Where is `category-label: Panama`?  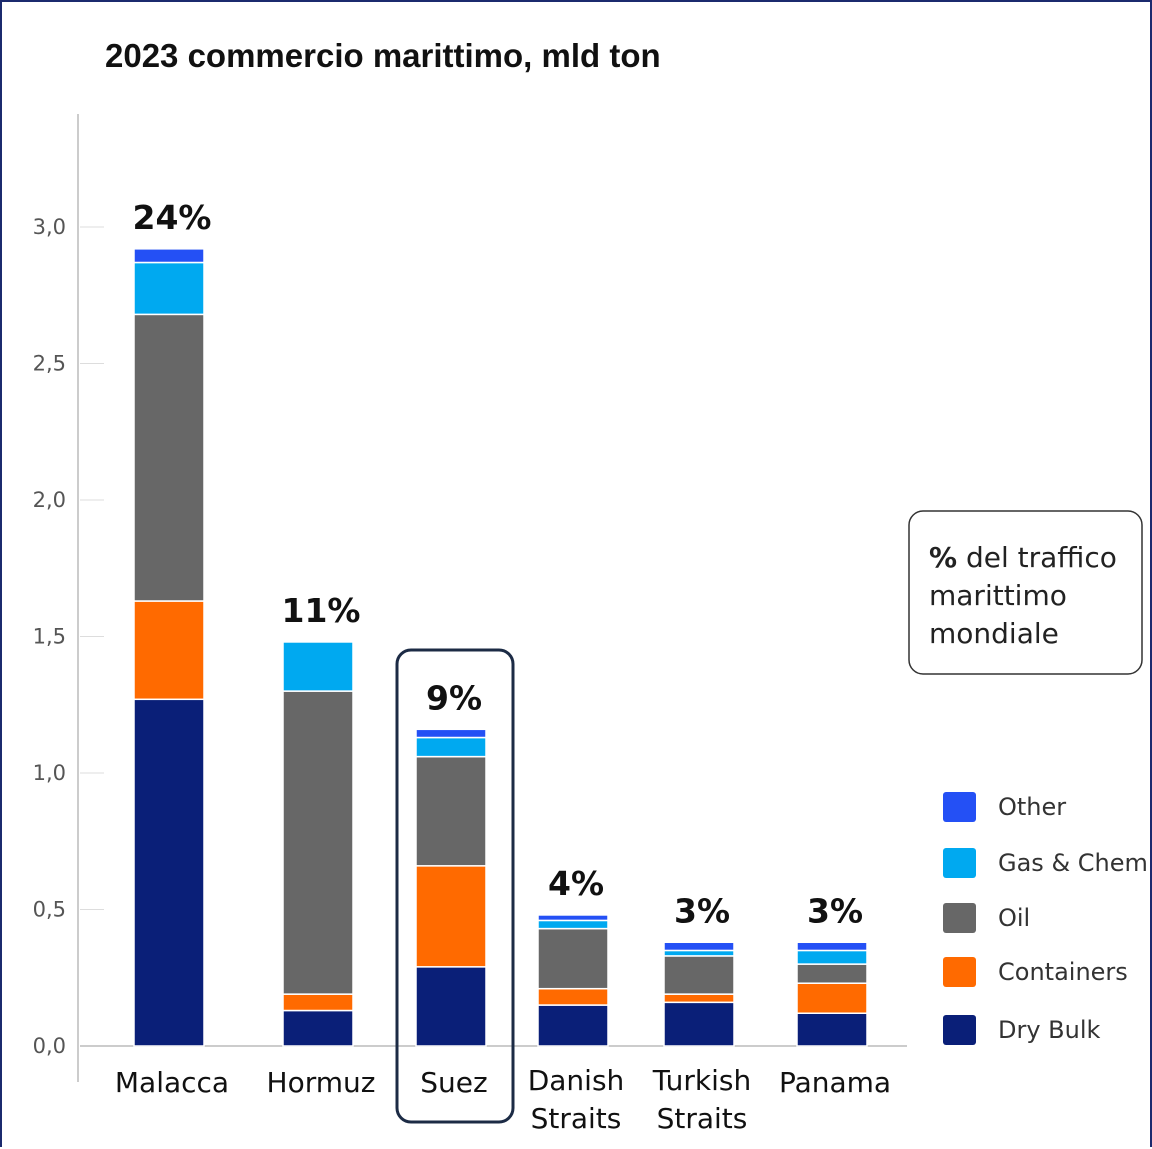 category-label: Panama is located at coordinates (835, 1082).